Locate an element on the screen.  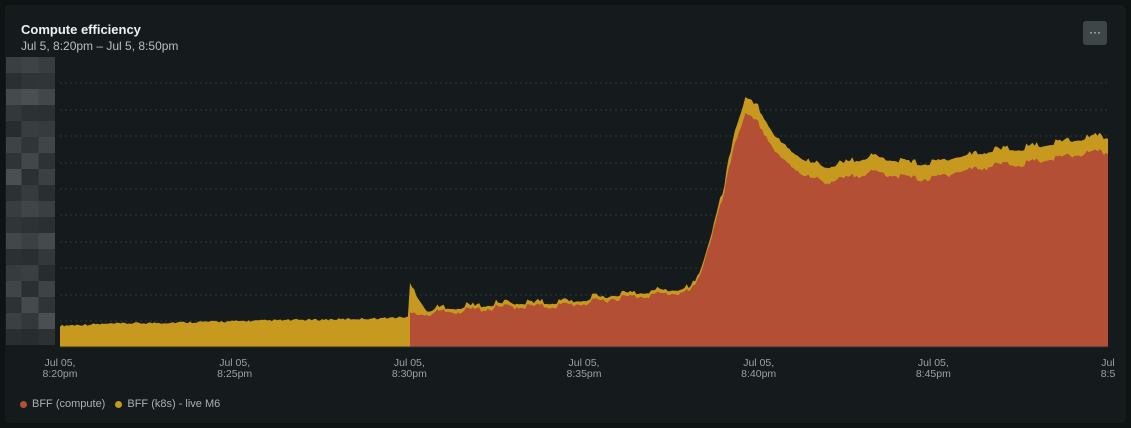
x-tick-label: Jul 05, 8:40pm is located at coordinates (758, 368).